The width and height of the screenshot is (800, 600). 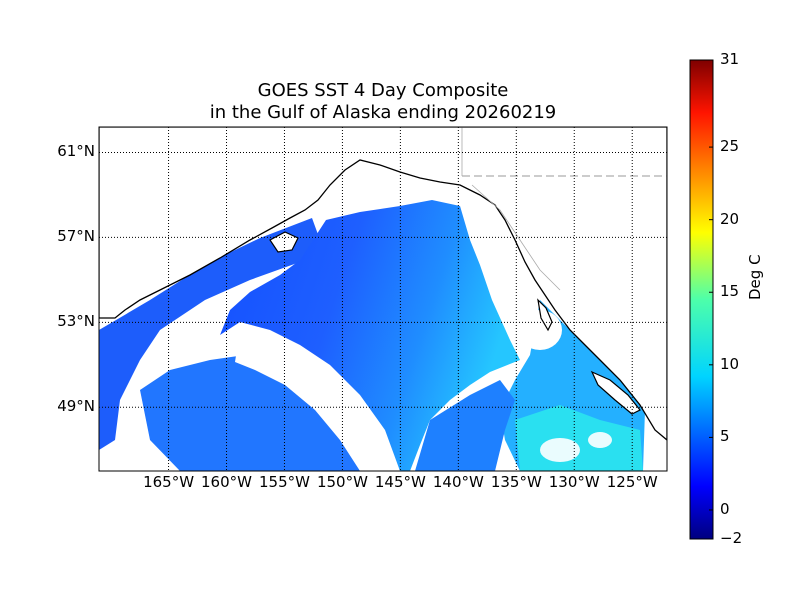 I want to click on colorbar-tick-label: 15, so click(x=730, y=291).